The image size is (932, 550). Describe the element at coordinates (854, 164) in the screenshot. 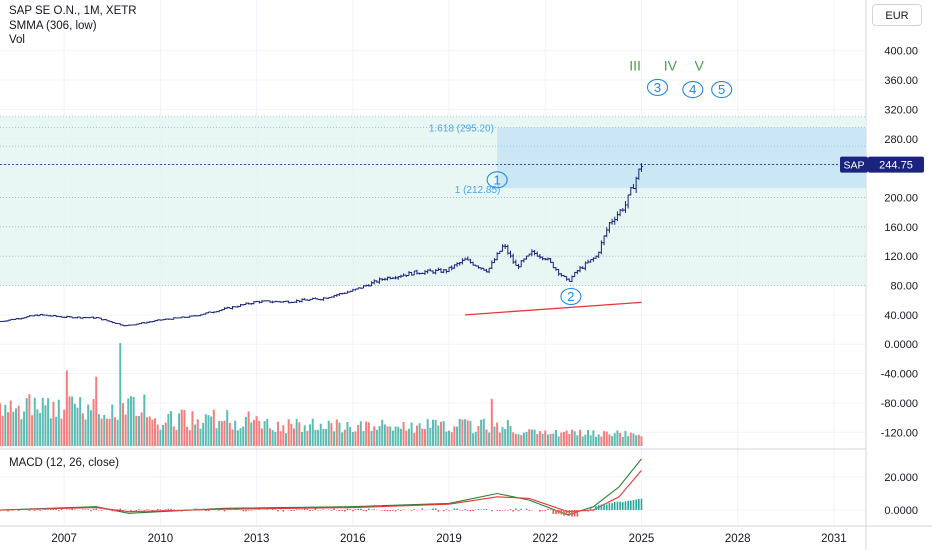

I see `price-tag-ticker-bg` at that location.